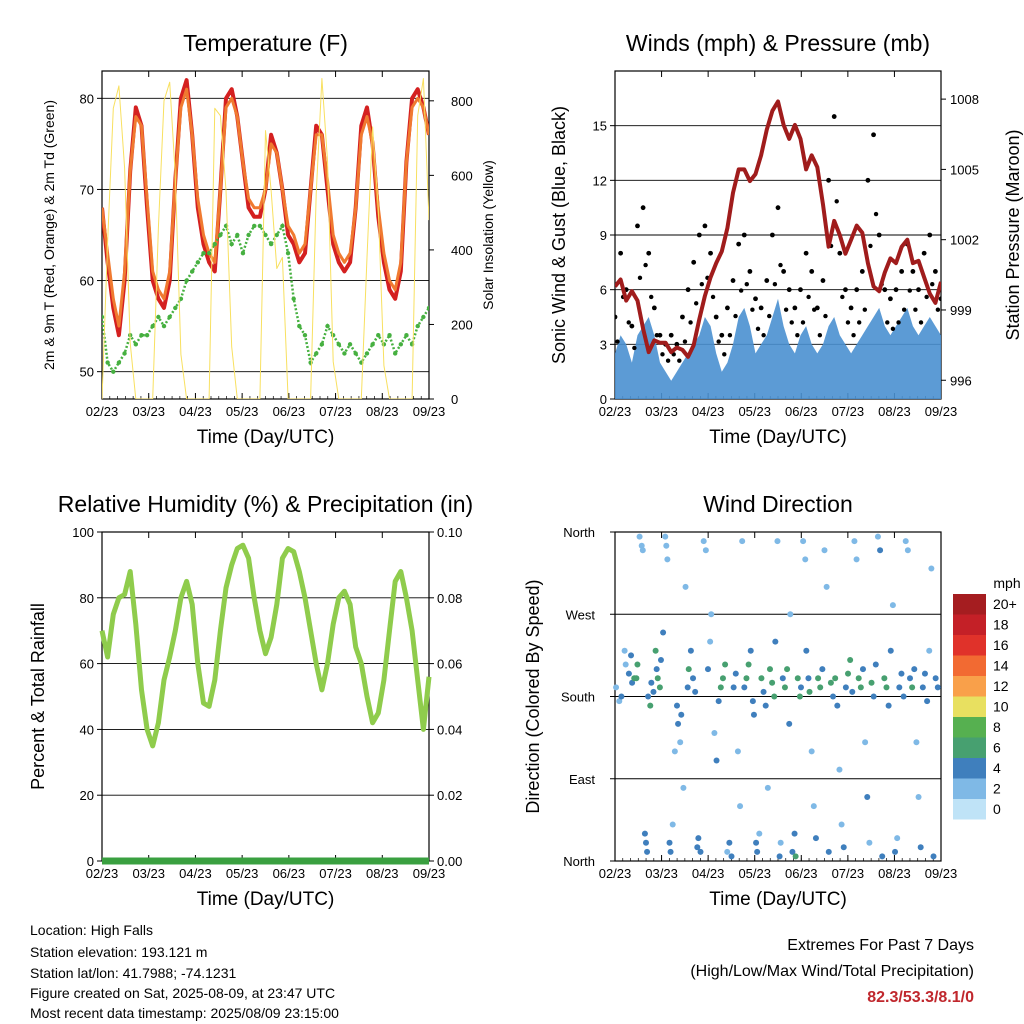 This screenshot has width=1024, height=1024. What do you see at coordinates (266, 899) in the screenshot?
I see `rh-xlabel: Time (Day/UTC)` at bounding box center [266, 899].